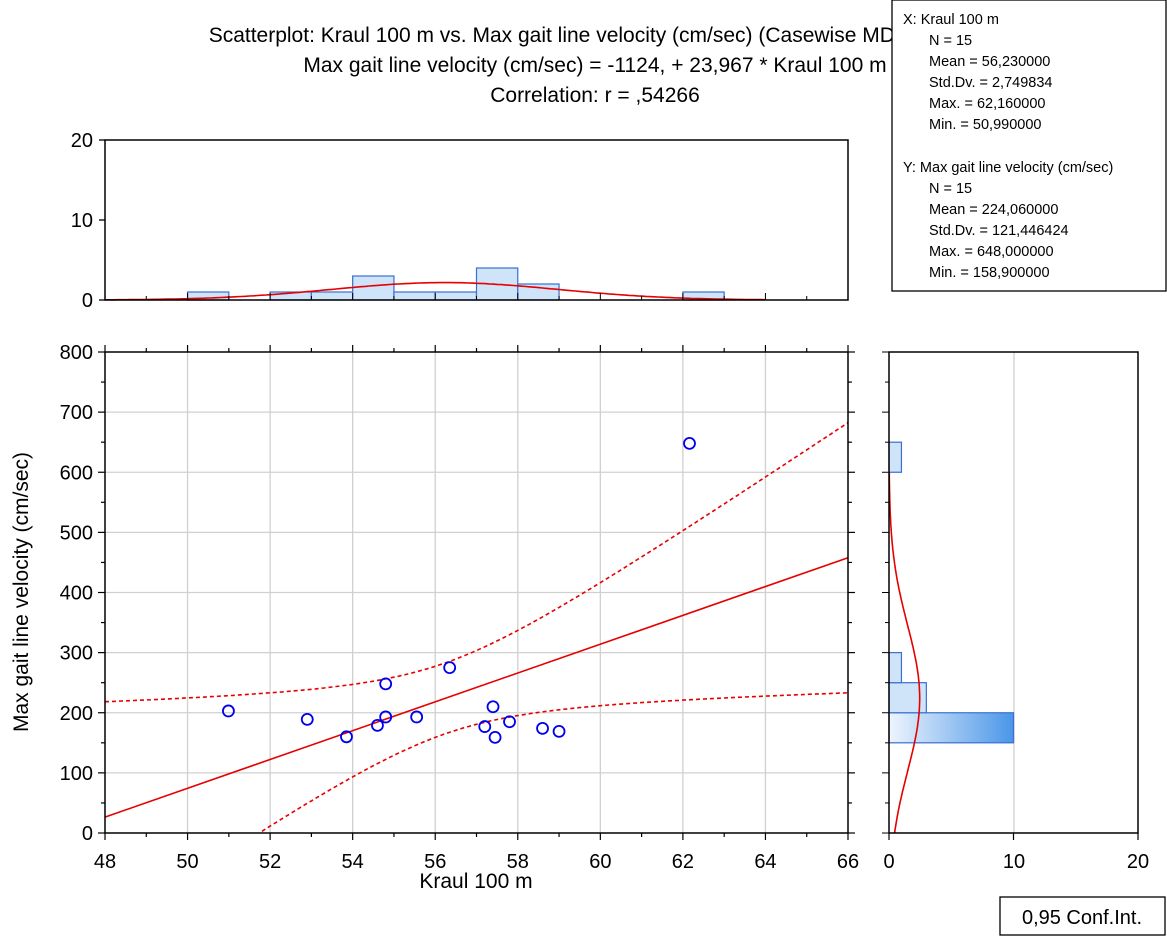 The height and width of the screenshot is (940, 1167). I want to click on y-histogram-ticks, so click(1013, 836).